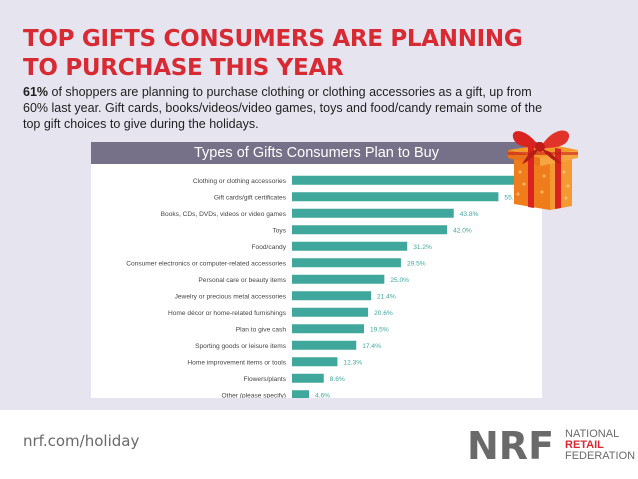  Describe the element at coordinates (242, 280) in the screenshot. I see `category-label: Personal care or beauty items` at that location.